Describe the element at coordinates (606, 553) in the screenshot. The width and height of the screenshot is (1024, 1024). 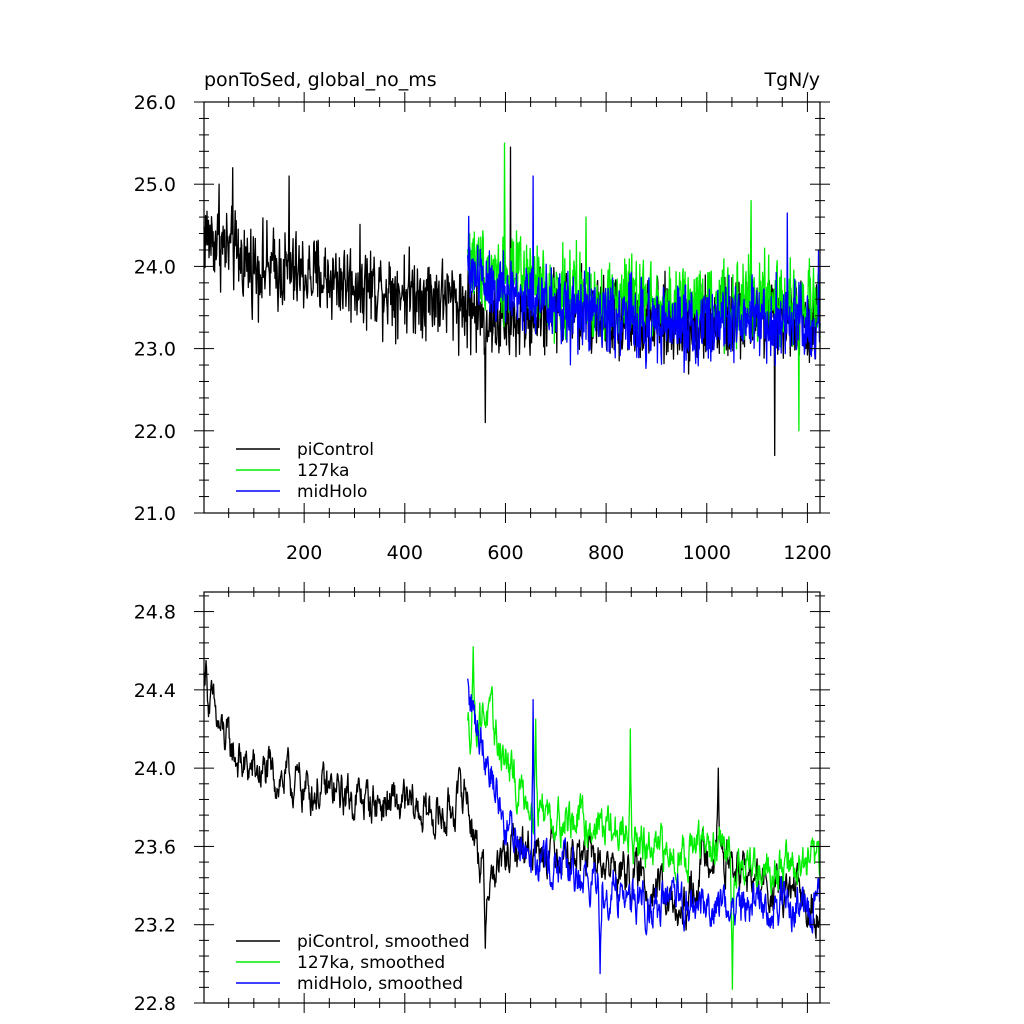
I see `x-tick-label: 800` at that location.